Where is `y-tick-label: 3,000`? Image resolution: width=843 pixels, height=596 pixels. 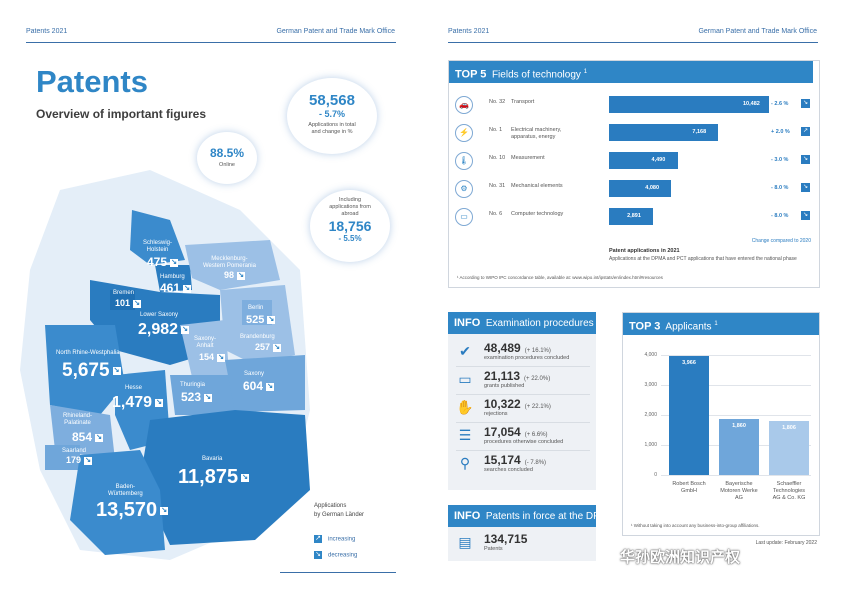 y-tick-label: 3,000 is located at coordinates (650, 385).